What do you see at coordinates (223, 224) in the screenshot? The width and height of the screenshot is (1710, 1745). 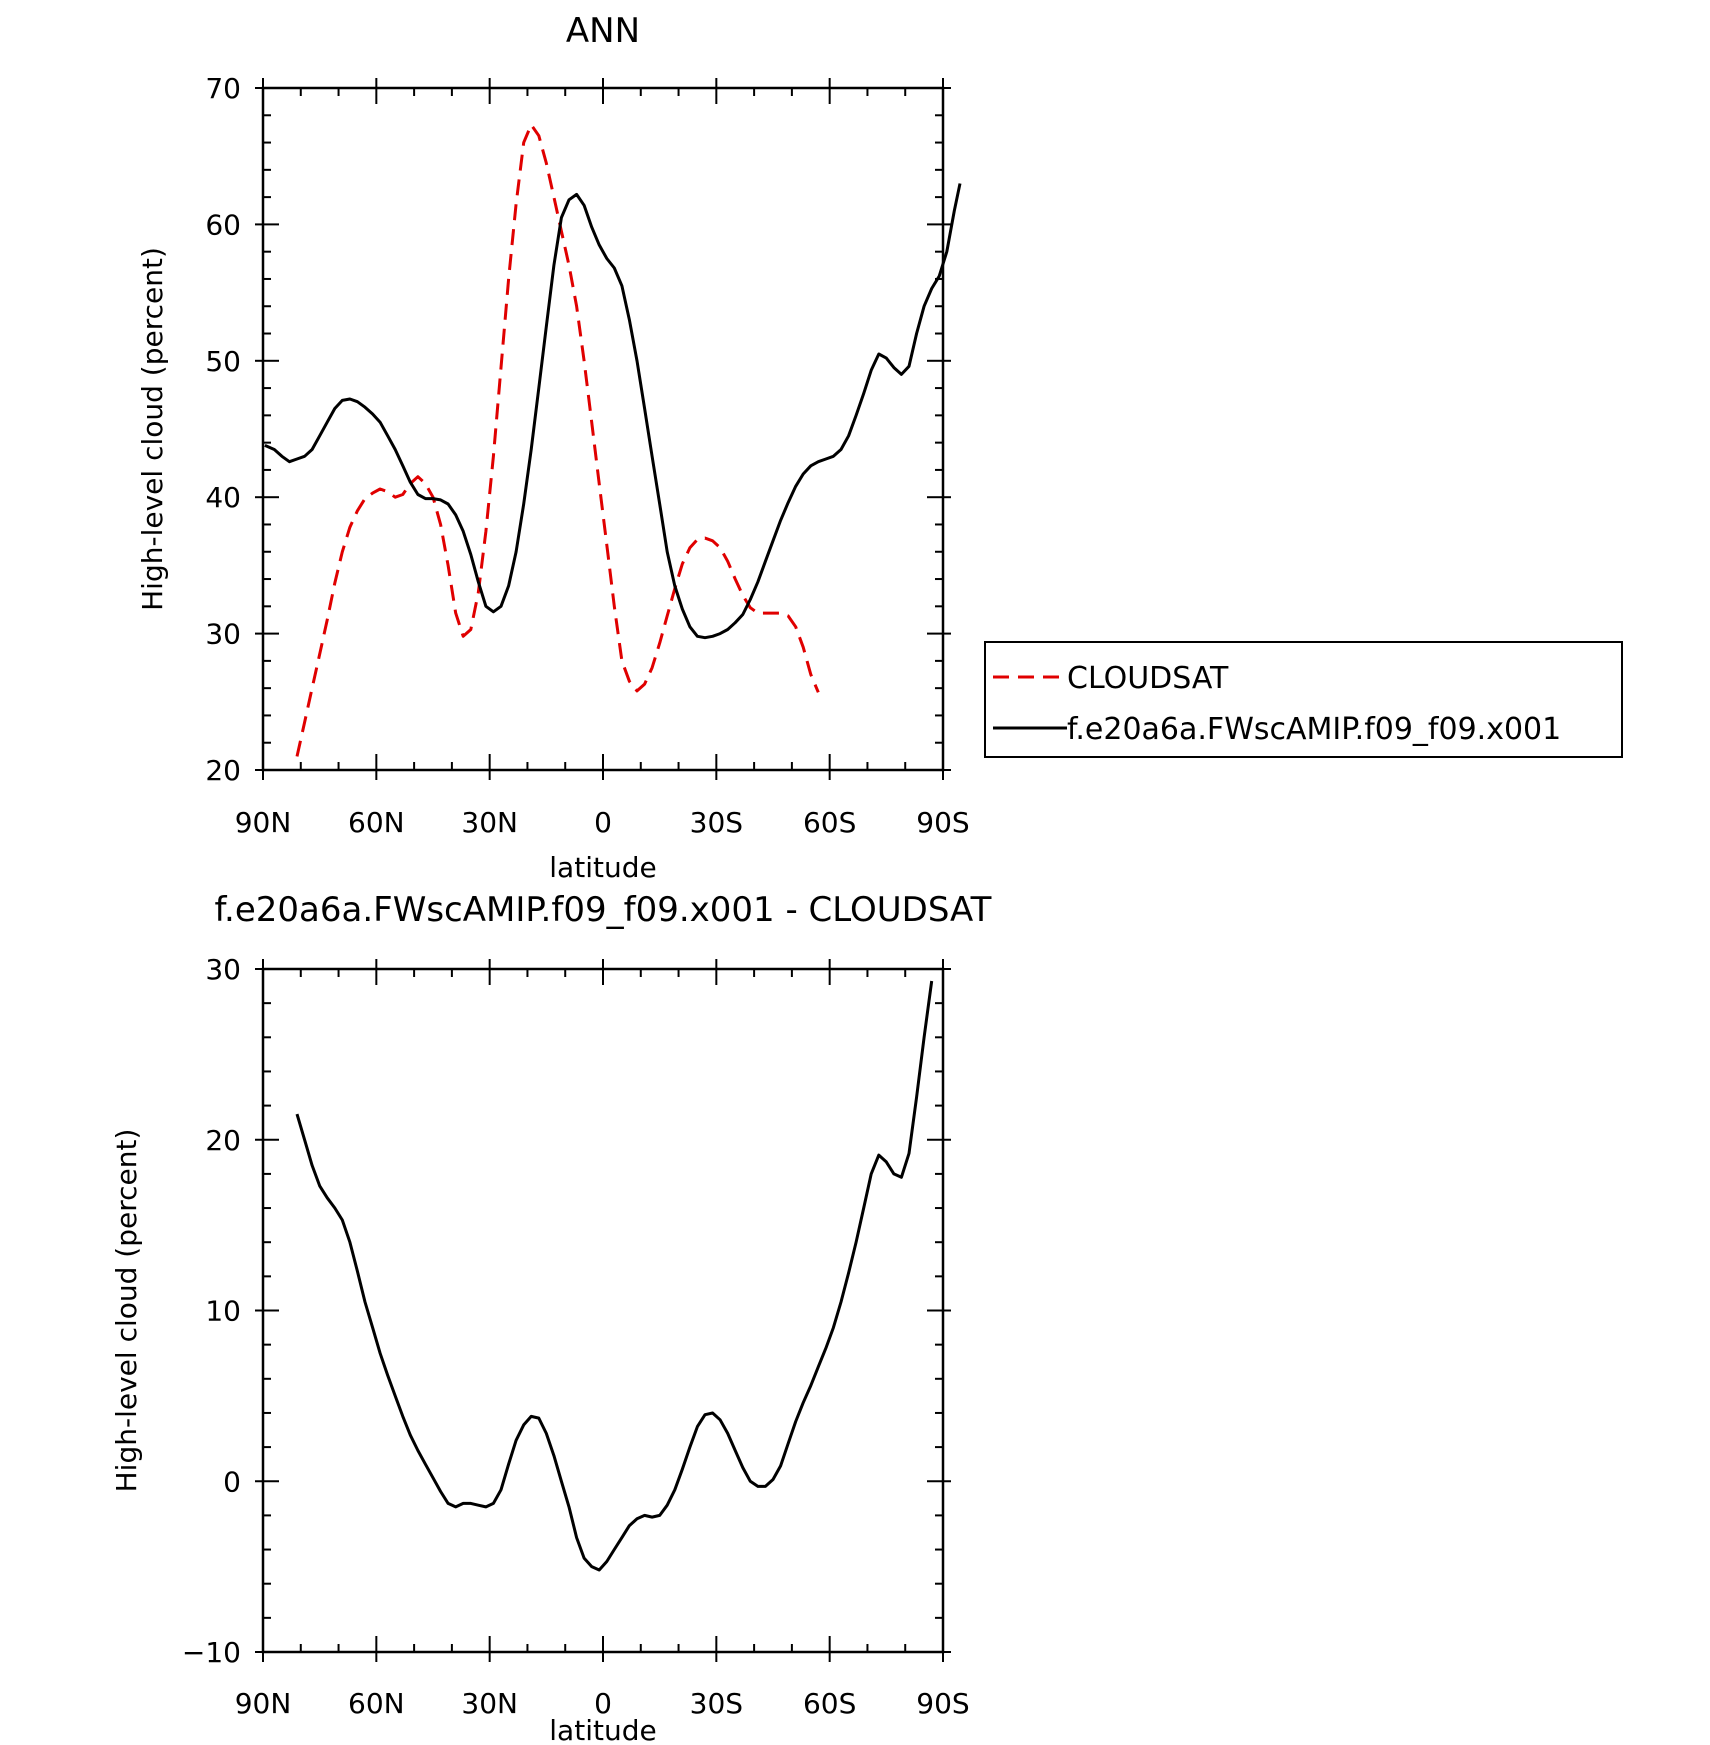 I see `y-tick-label: 60` at bounding box center [223, 224].